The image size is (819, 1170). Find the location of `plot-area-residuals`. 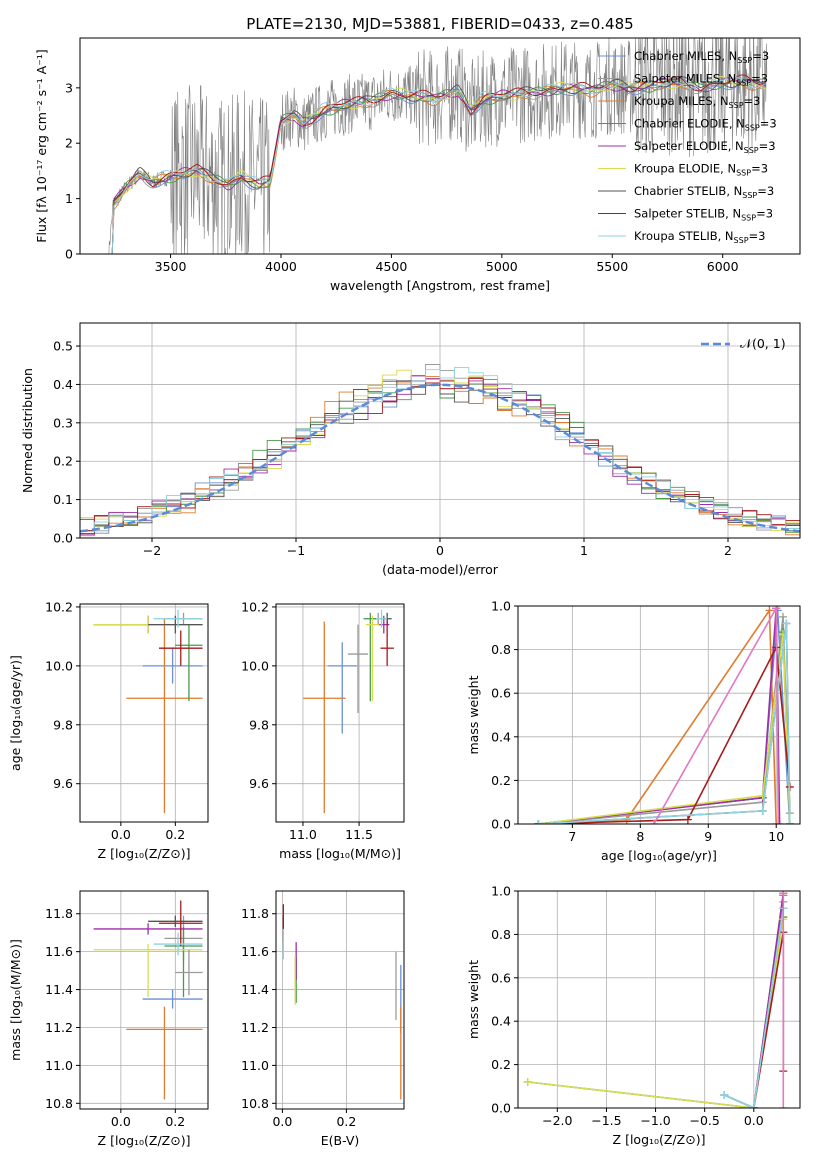

plot-area-residuals is located at coordinates (440, 450).